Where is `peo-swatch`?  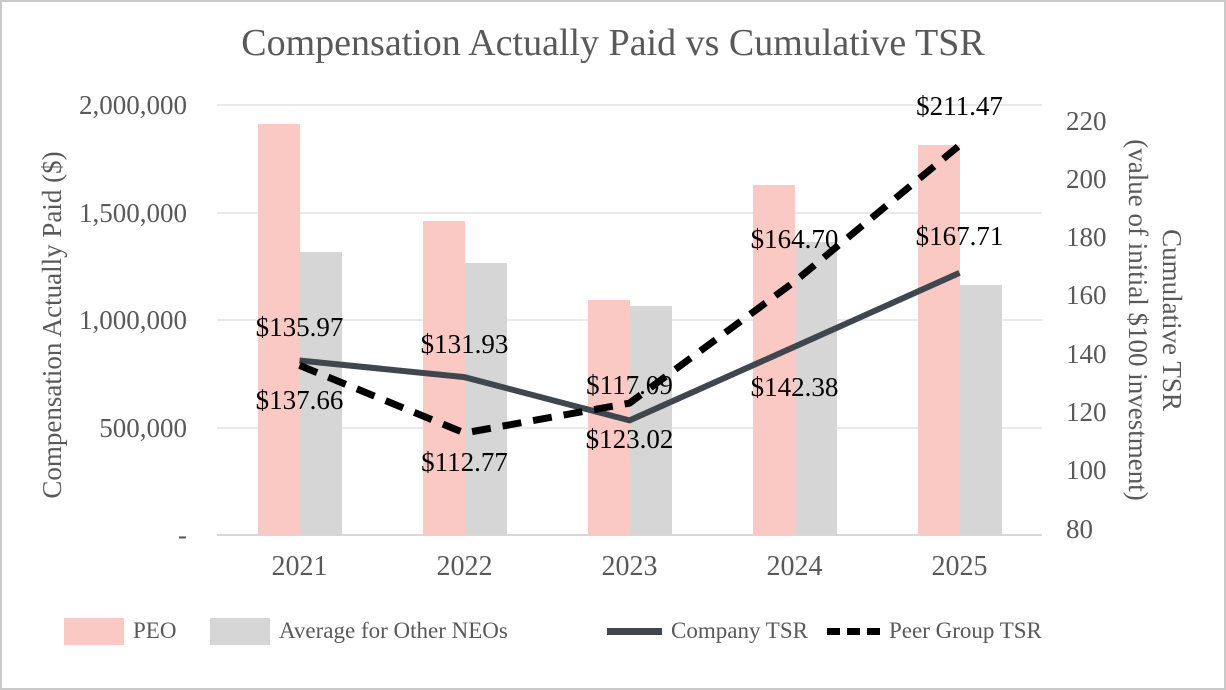 peo-swatch is located at coordinates (94, 631).